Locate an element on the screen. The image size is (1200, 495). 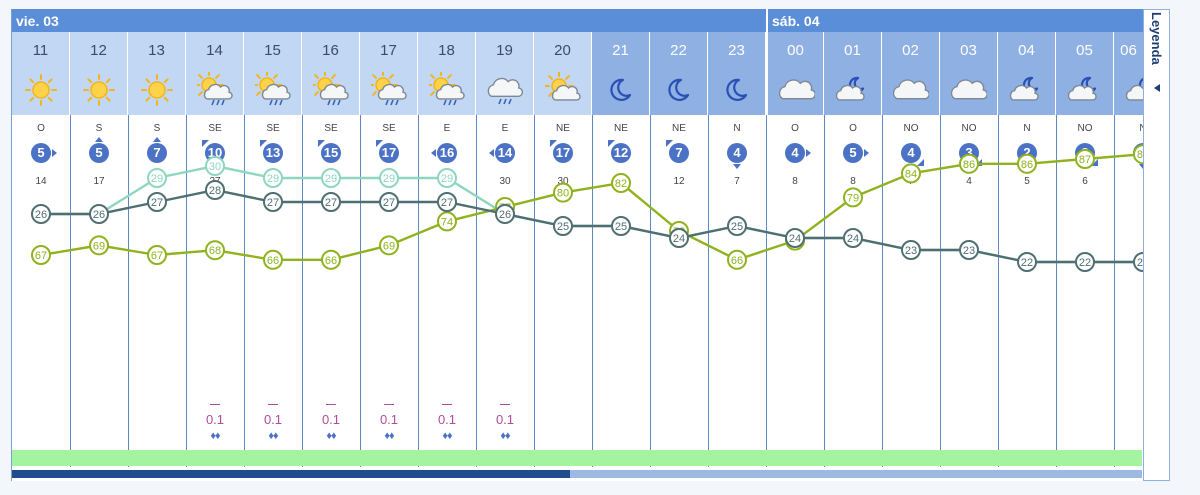
hour-column-header: 12 is located at coordinates (99, 73).